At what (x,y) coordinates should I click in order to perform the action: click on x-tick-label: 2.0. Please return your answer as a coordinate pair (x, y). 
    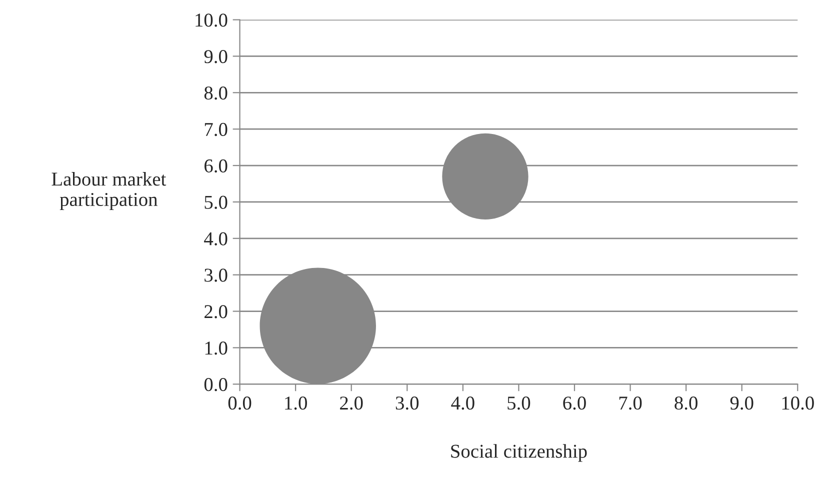
    Looking at the image, I should click on (351, 403).